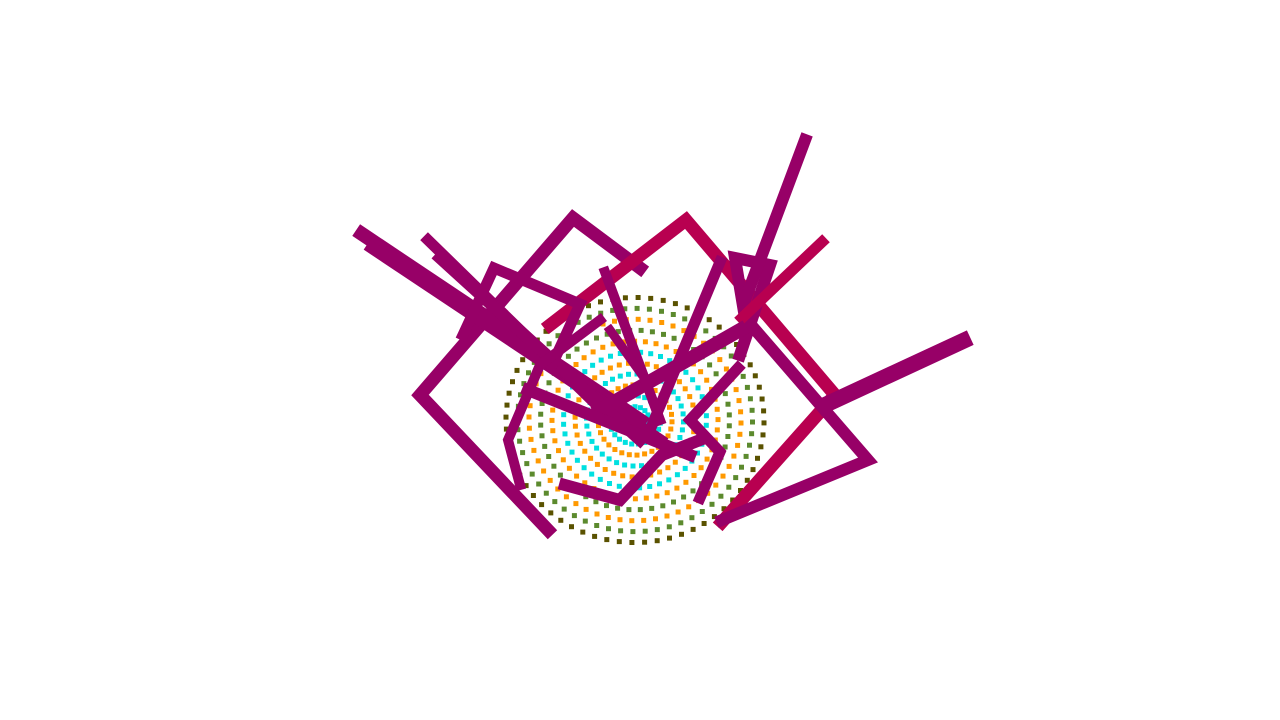  What do you see at coordinates (521, 316) in the screenshot?
I see `small-box` at bounding box center [521, 316].